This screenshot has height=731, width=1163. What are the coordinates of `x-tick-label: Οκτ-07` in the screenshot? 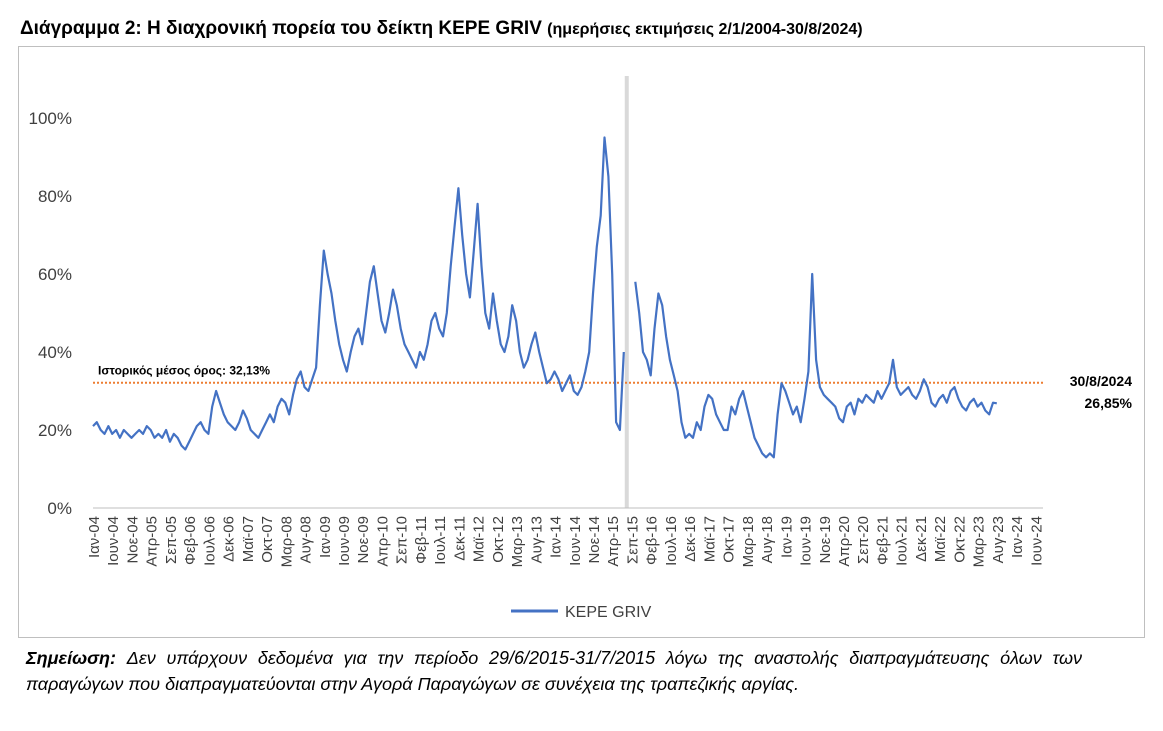 It's located at (267, 539).